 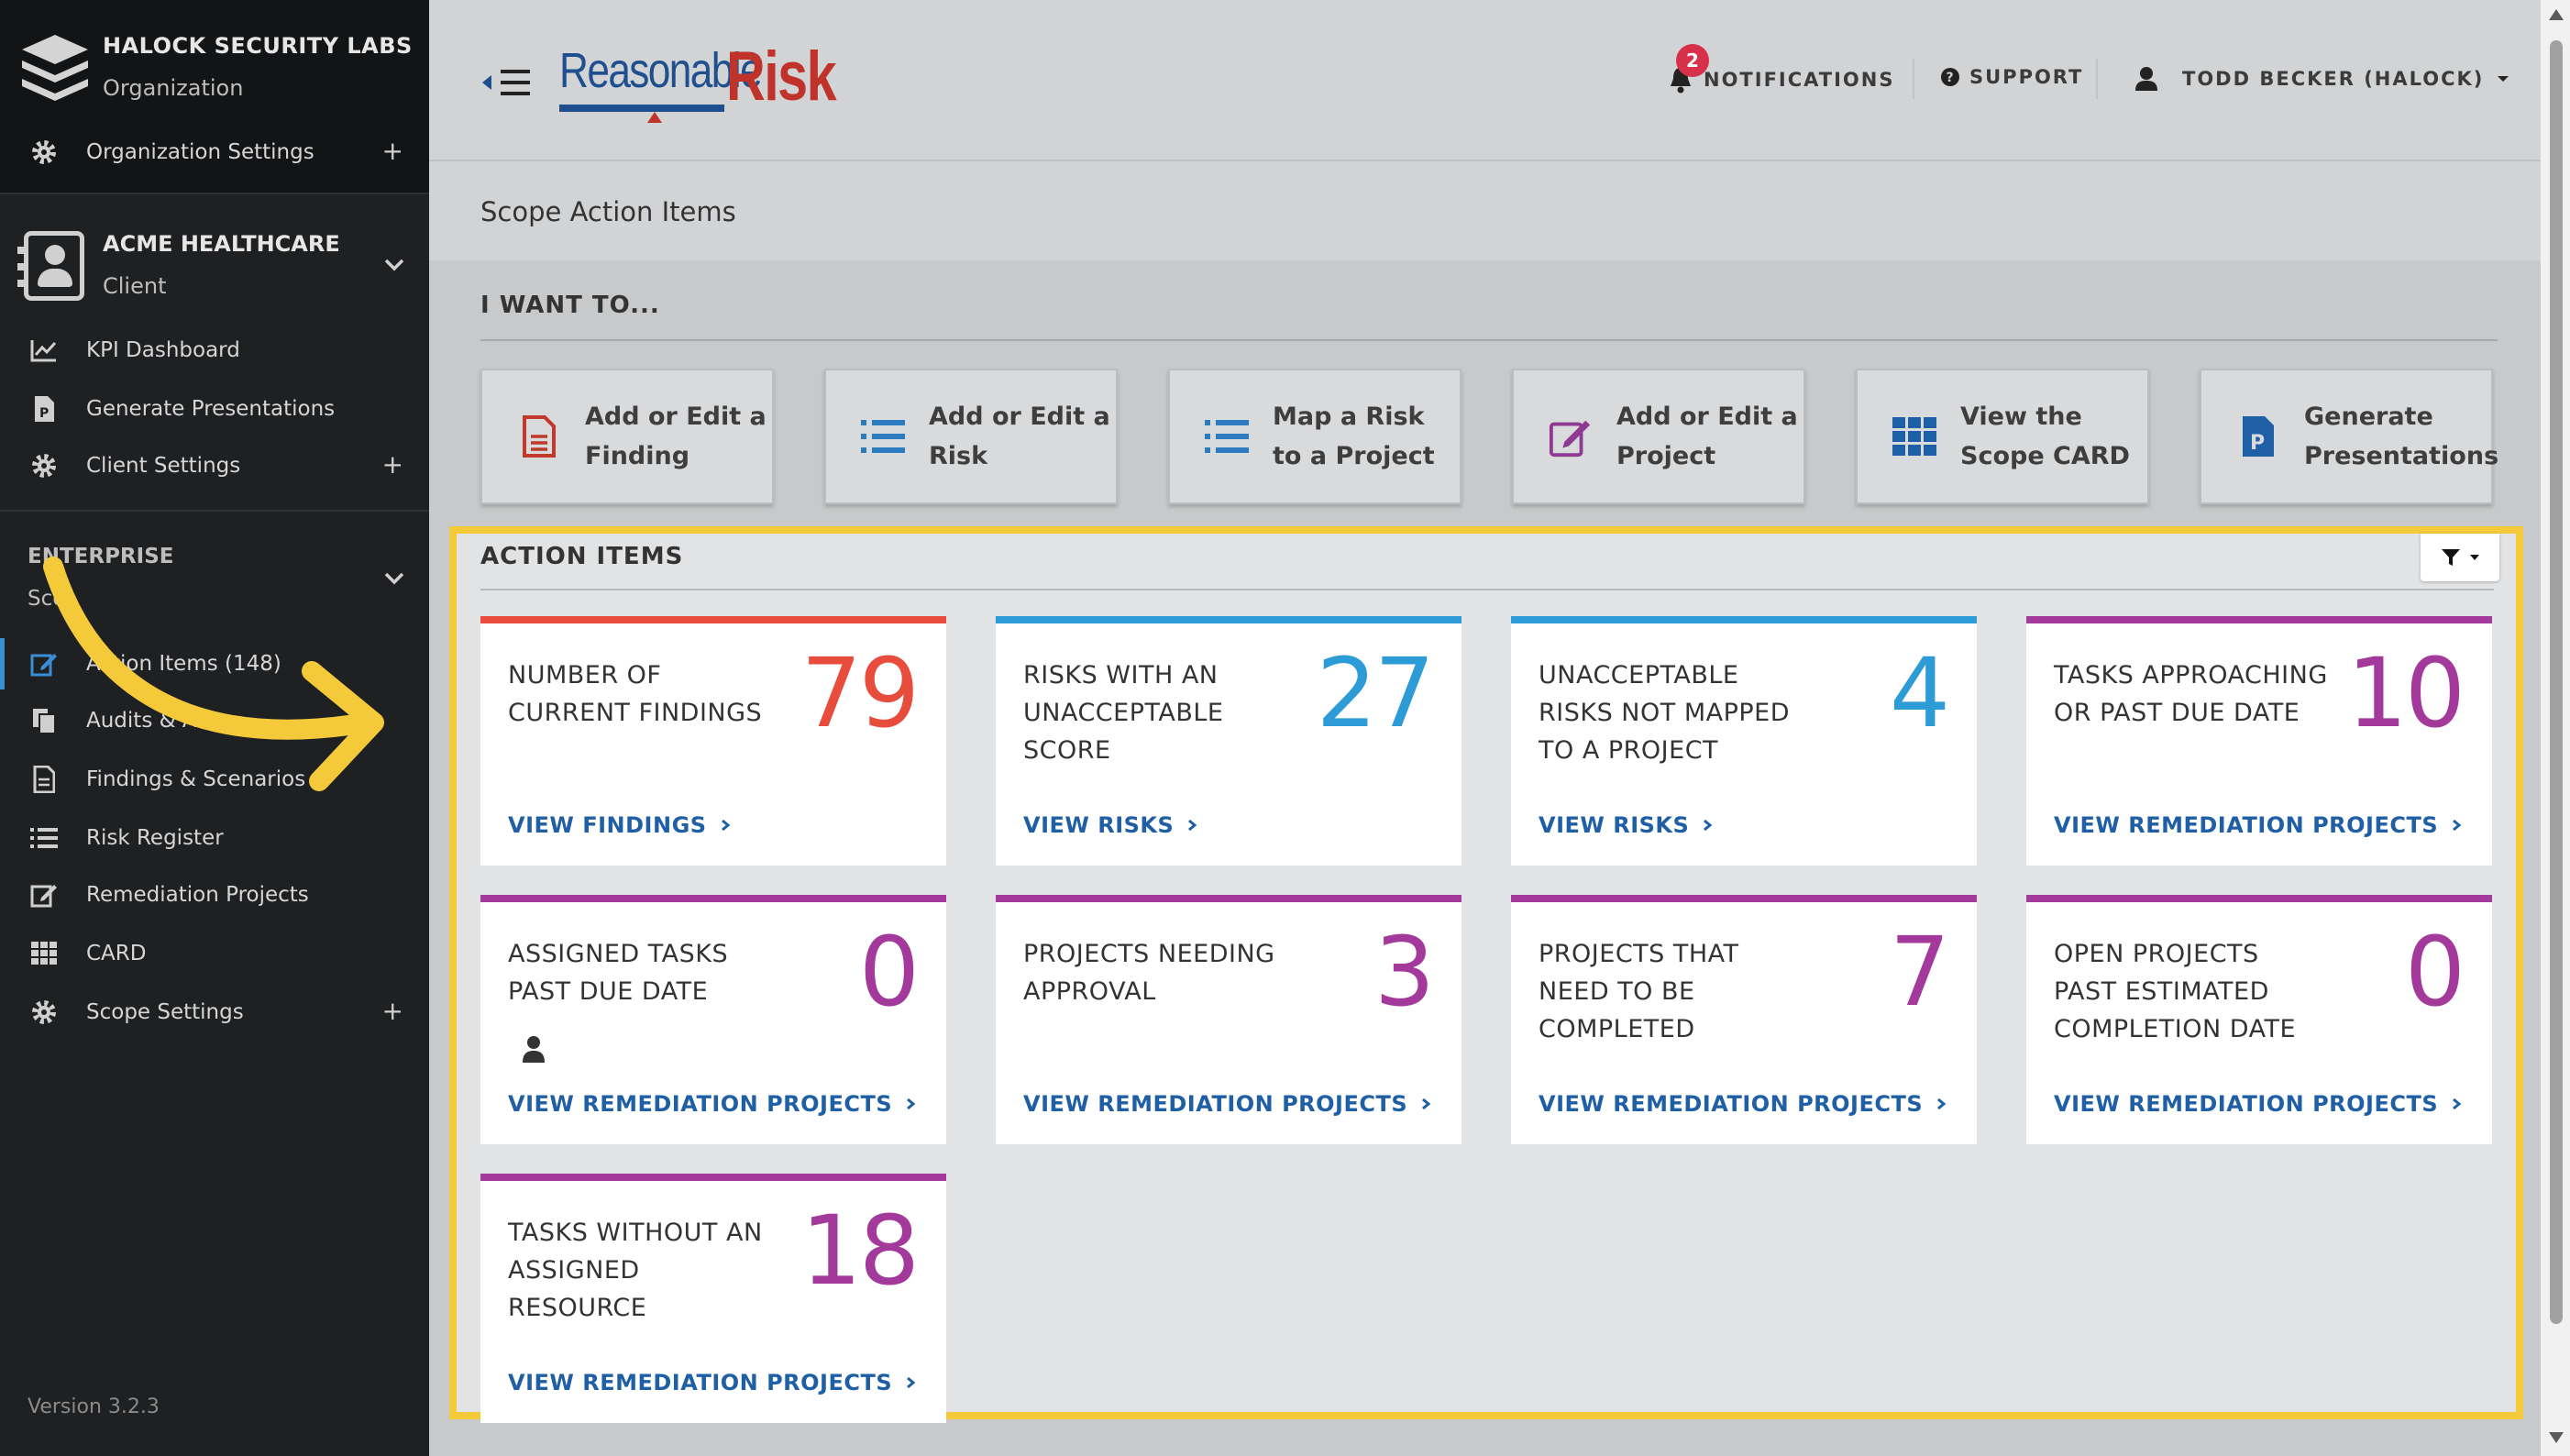 What do you see at coordinates (1707, 436) in the screenshot?
I see `action-button-label: Add or Edit a Project` at bounding box center [1707, 436].